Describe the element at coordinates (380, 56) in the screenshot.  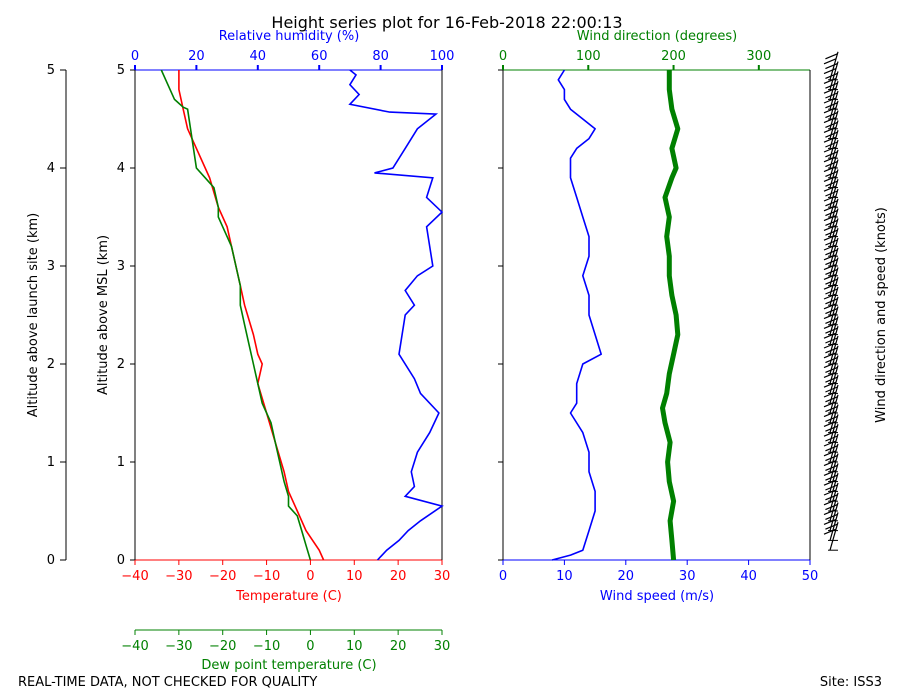
I see `rh-tick-label: 80` at that location.